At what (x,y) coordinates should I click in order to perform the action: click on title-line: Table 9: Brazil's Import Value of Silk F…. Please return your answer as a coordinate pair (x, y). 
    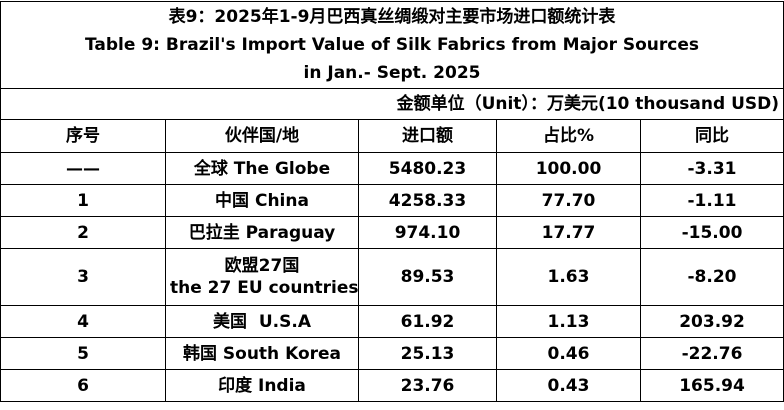
    Looking at the image, I should click on (392, 45).